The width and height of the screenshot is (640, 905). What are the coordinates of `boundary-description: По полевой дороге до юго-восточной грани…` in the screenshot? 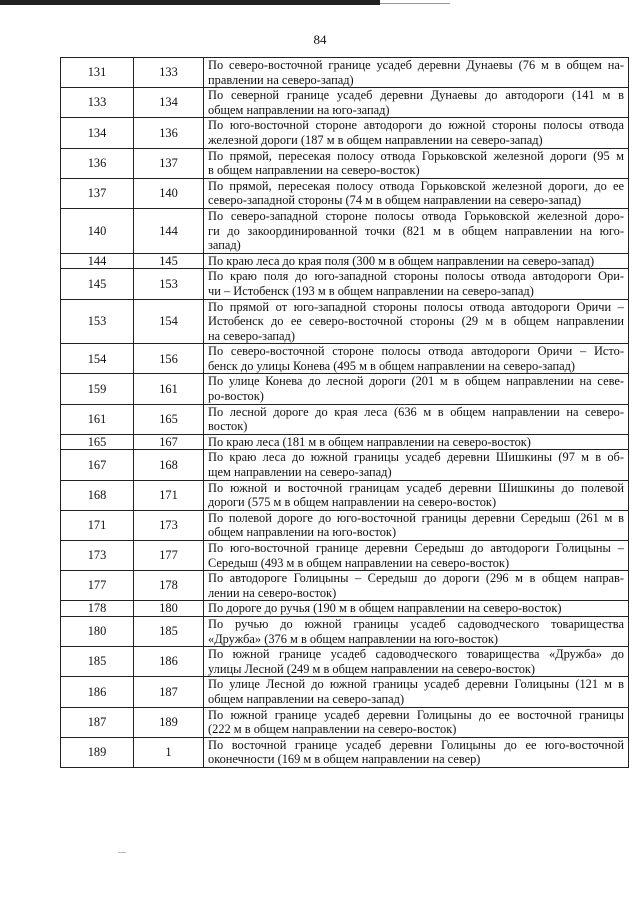 It's located at (416, 525).